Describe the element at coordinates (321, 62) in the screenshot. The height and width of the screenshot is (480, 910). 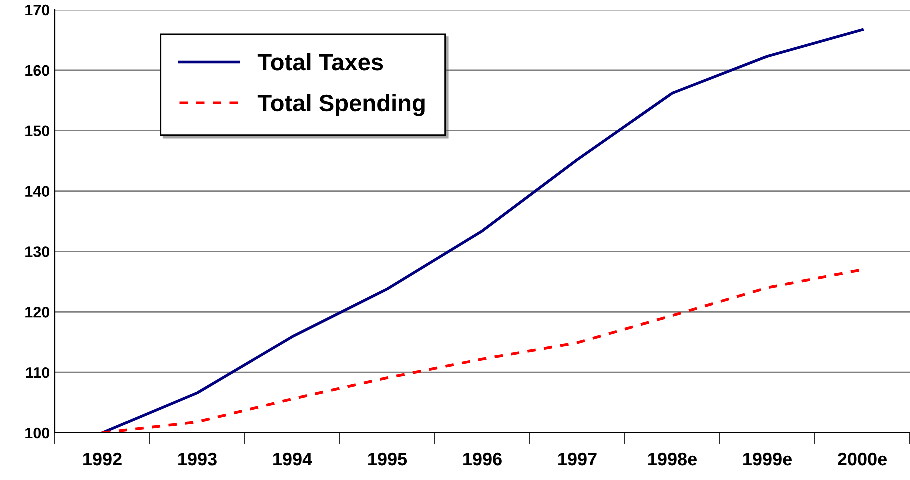
I see `legend-label: Total Taxes` at that location.